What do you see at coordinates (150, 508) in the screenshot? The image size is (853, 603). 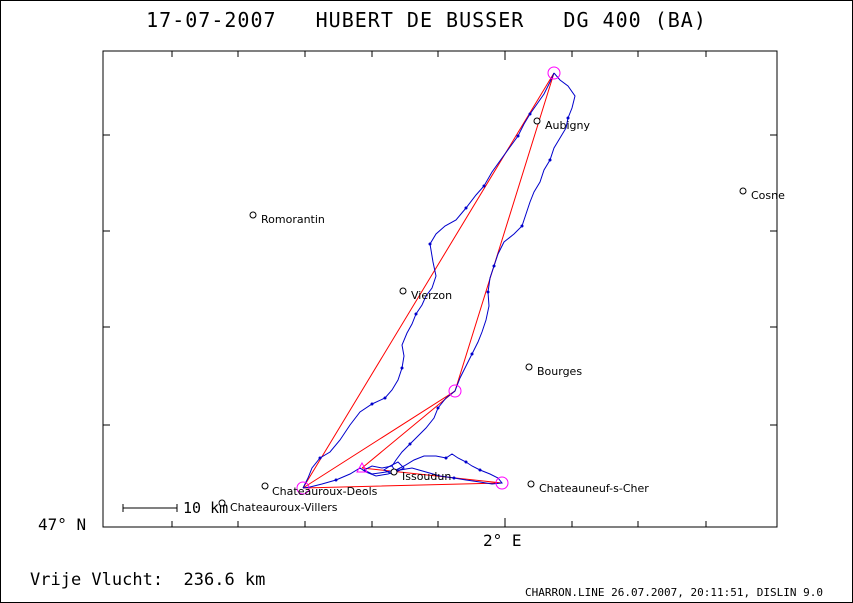 I see `scale-bar` at bounding box center [150, 508].